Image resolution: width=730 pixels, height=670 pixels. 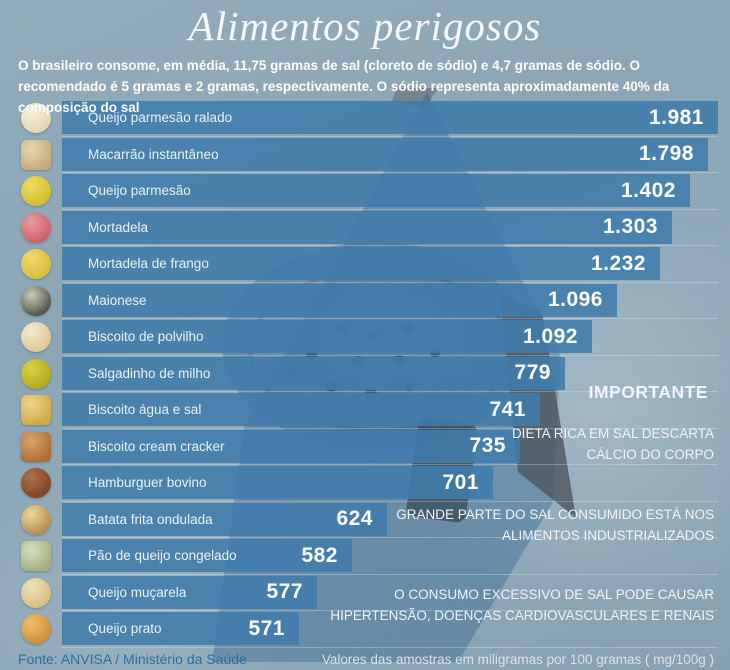 I want to click on sodium-value: 1.303, so click(x=630, y=226).